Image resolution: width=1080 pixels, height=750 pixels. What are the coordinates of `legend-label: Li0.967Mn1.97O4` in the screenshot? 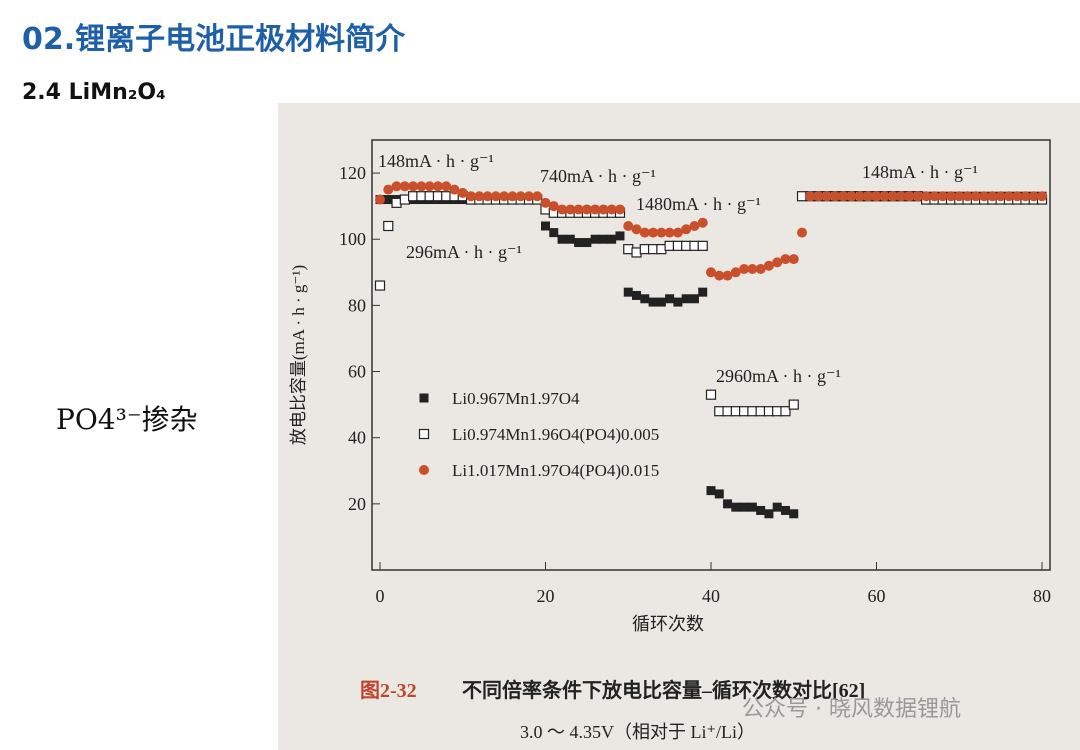 It's located at (516, 398).